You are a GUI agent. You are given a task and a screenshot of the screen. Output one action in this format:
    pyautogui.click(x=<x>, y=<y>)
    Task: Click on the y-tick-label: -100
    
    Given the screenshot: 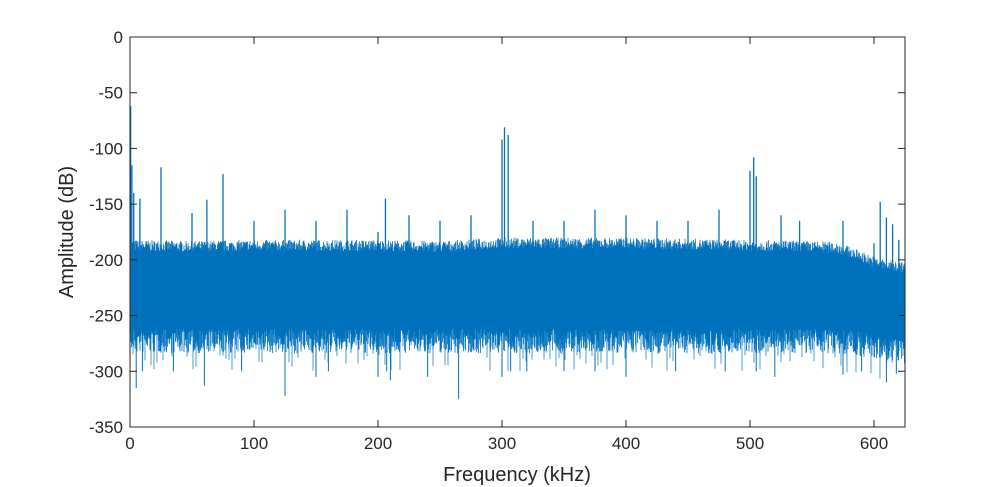 What is the action you would take?
    pyautogui.click(x=106, y=148)
    